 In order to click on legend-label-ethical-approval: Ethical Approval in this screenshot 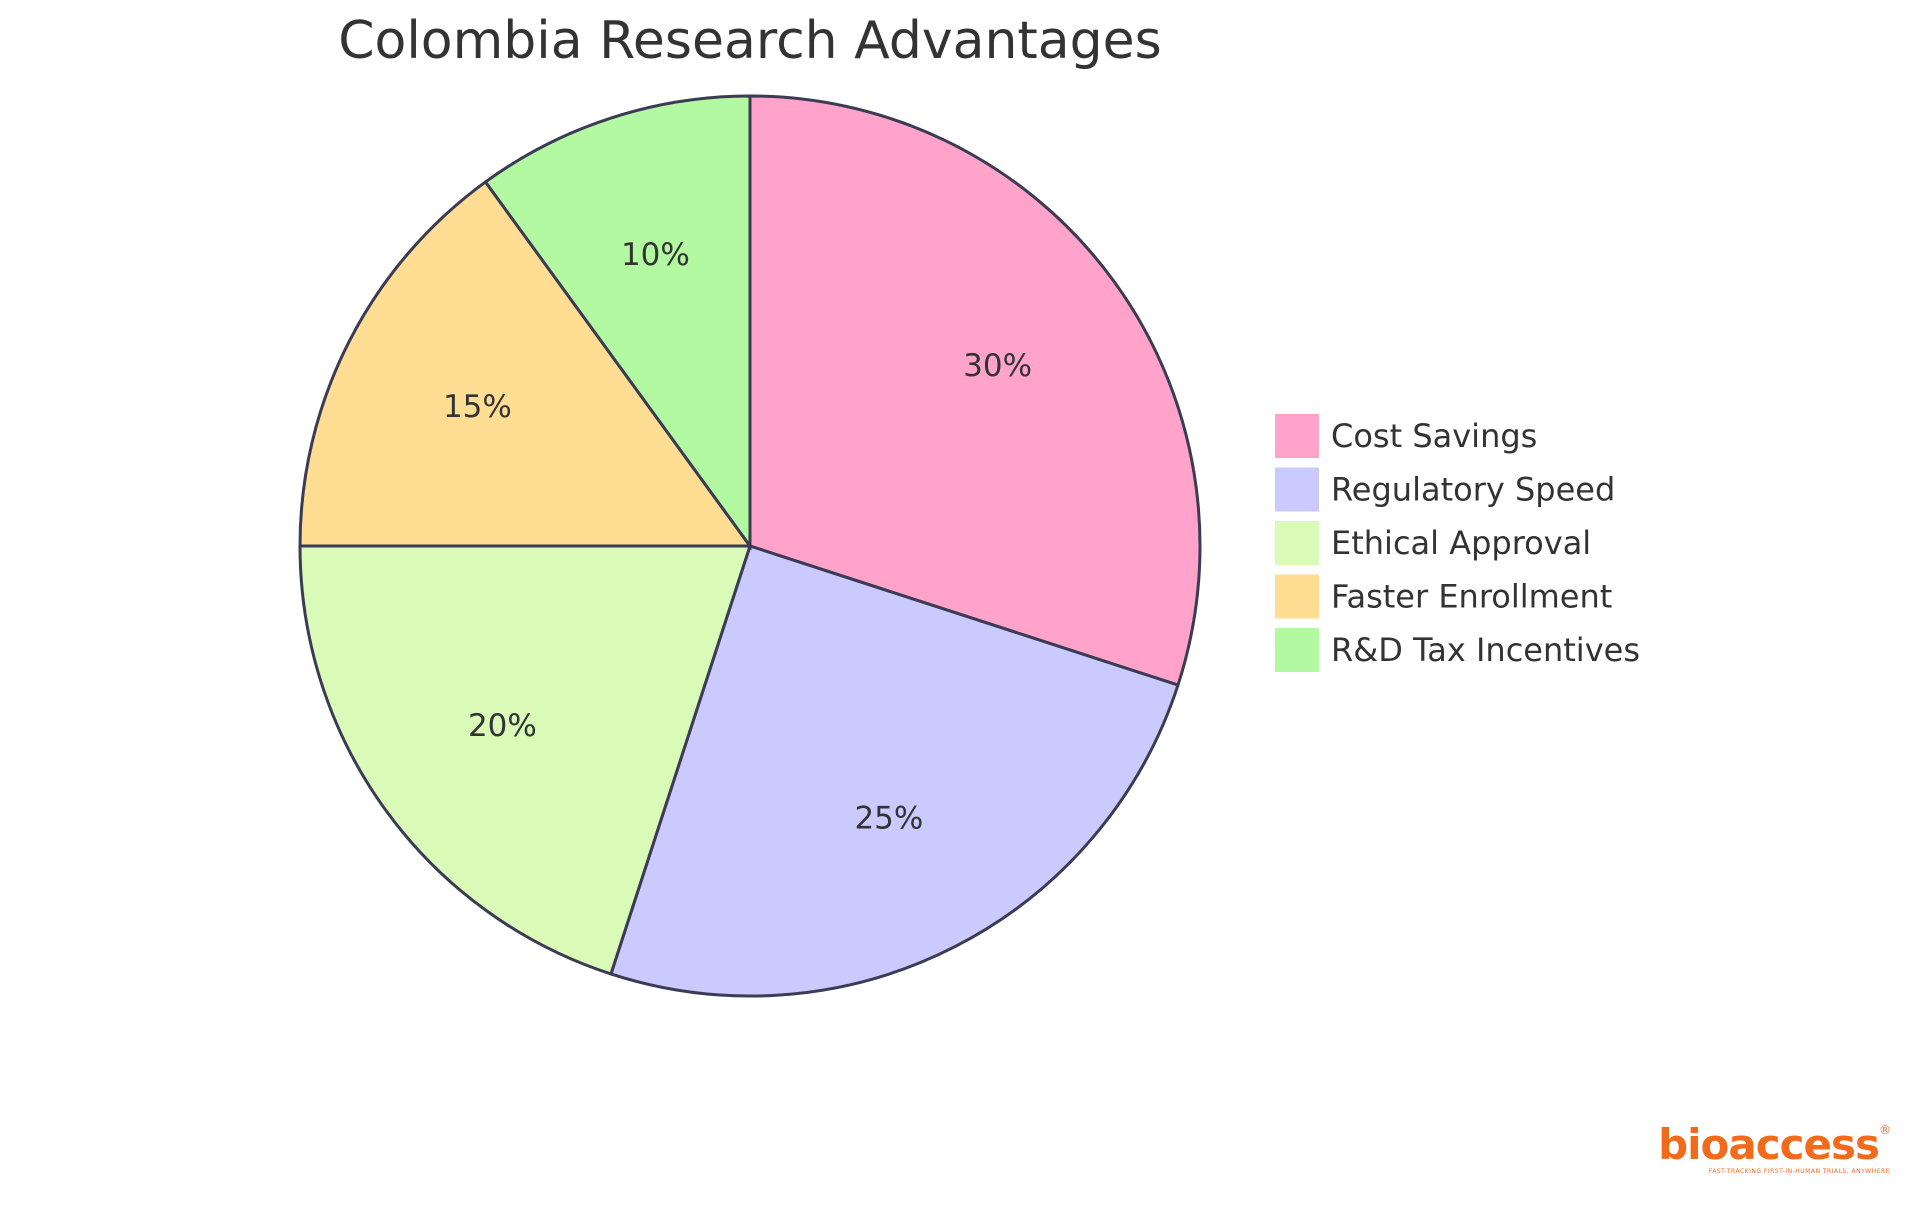, I will do `click(1461, 543)`.